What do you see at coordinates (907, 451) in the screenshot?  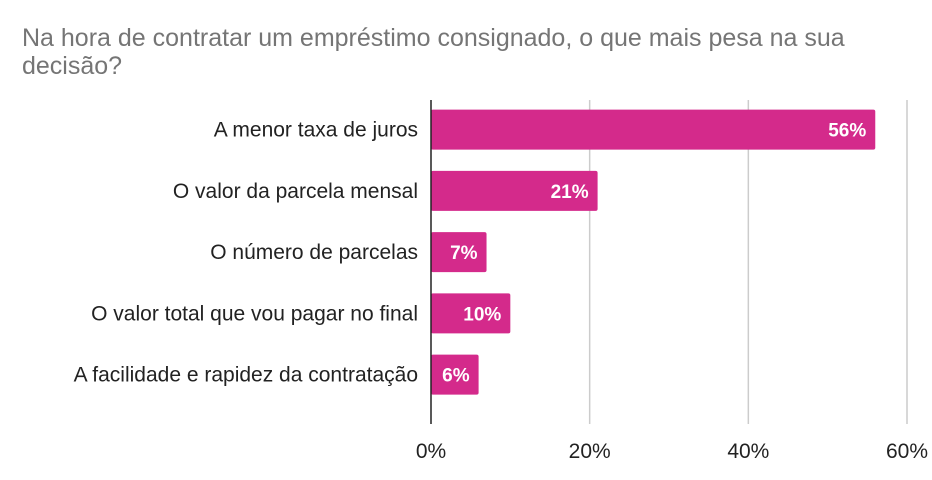 I see `x-tick-label: 60%` at bounding box center [907, 451].